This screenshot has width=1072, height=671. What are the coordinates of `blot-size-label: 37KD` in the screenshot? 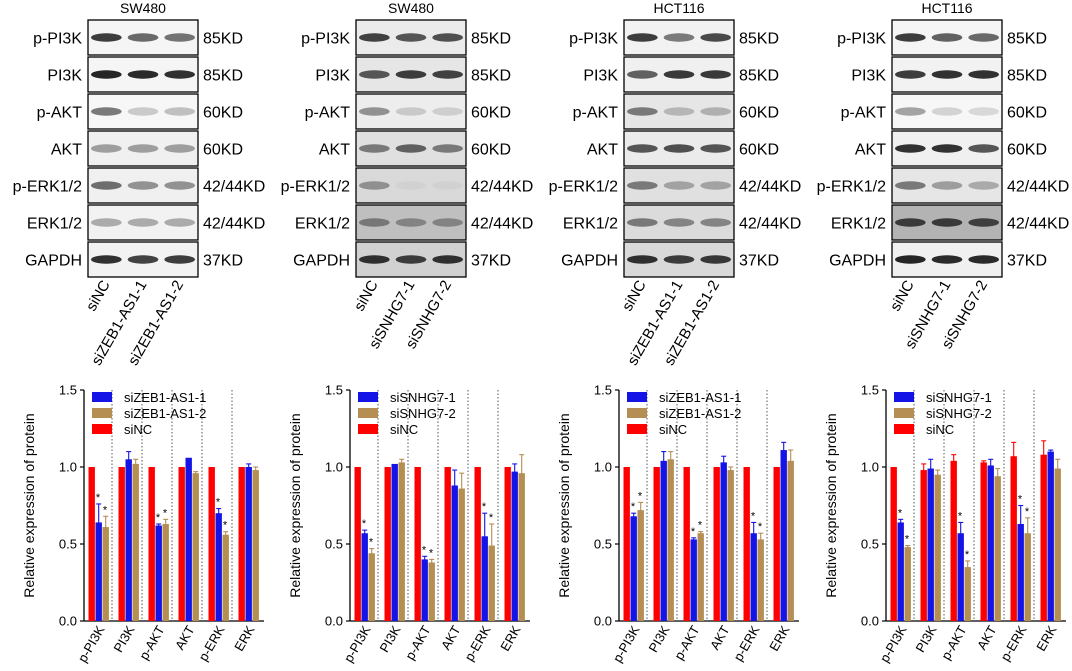 It's located at (491, 261).